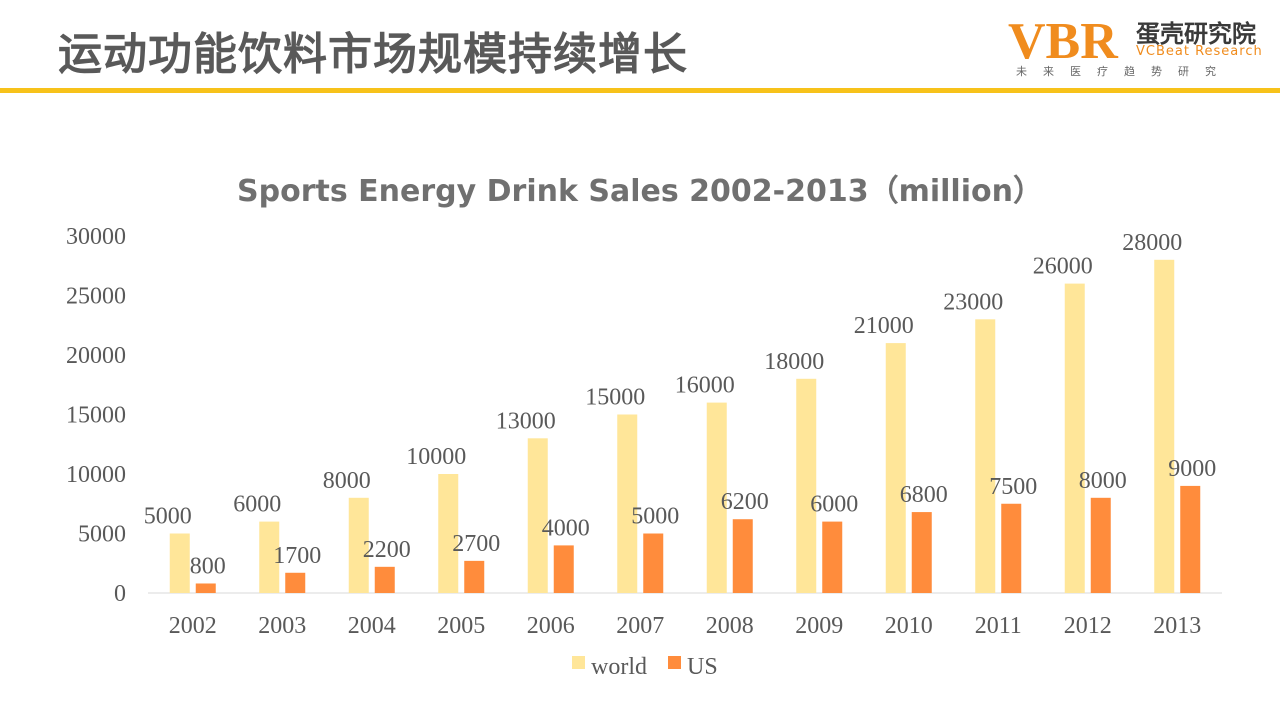 The width and height of the screenshot is (1280, 720). I want to click on x-tick-label: 2007, so click(640, 626).